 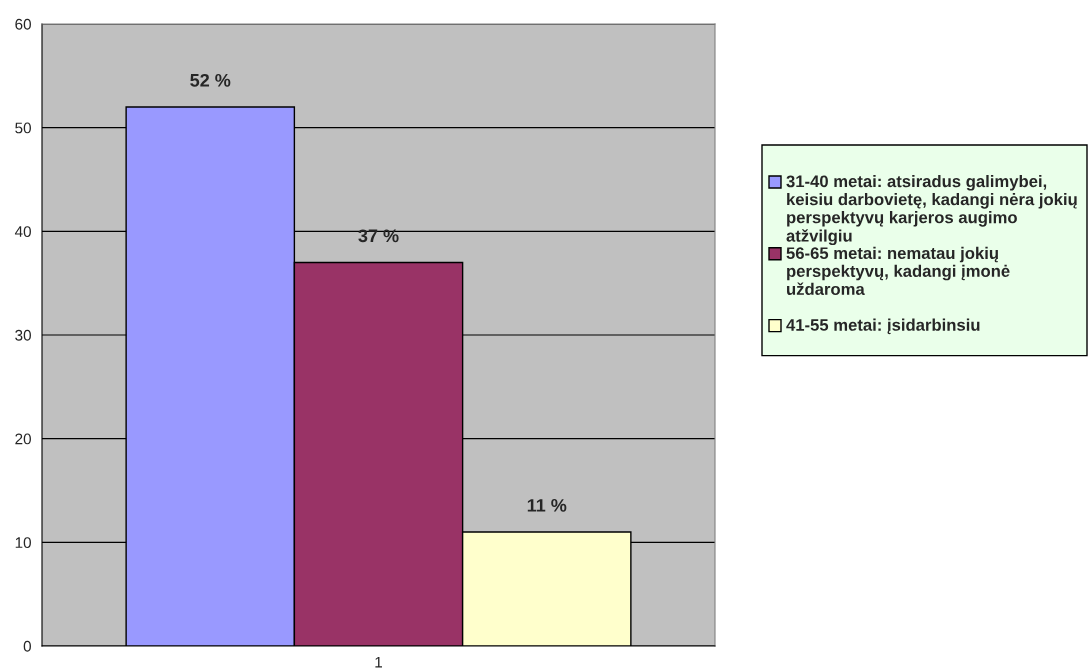 What do you see at coordinates (23, 439) in the screenshot?
I see `y-tick-label: 20` at bounding box center [23, 439].